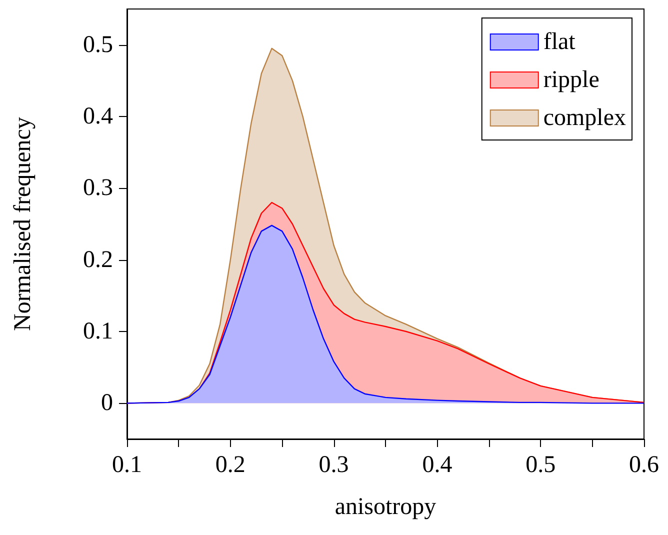  What do you see at coordinates (98, 331) in the screenshot?
I see `y-tick-label: 0.1` at bounding box center [98, 331].